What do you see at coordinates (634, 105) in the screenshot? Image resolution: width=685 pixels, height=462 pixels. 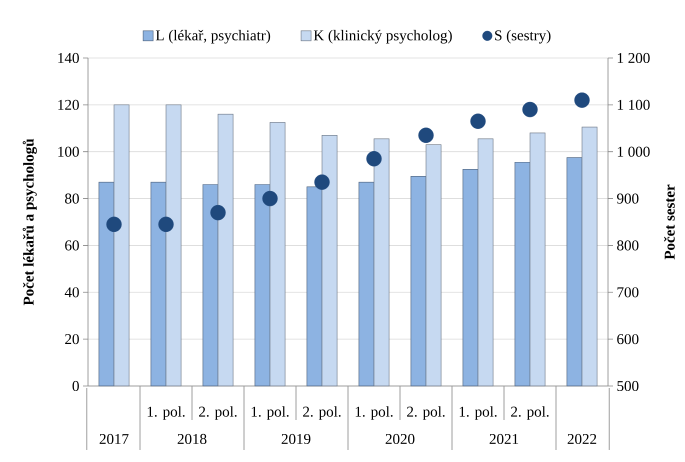 I see `y2-tick-label: 1 100` at bounding box center [634, 105].